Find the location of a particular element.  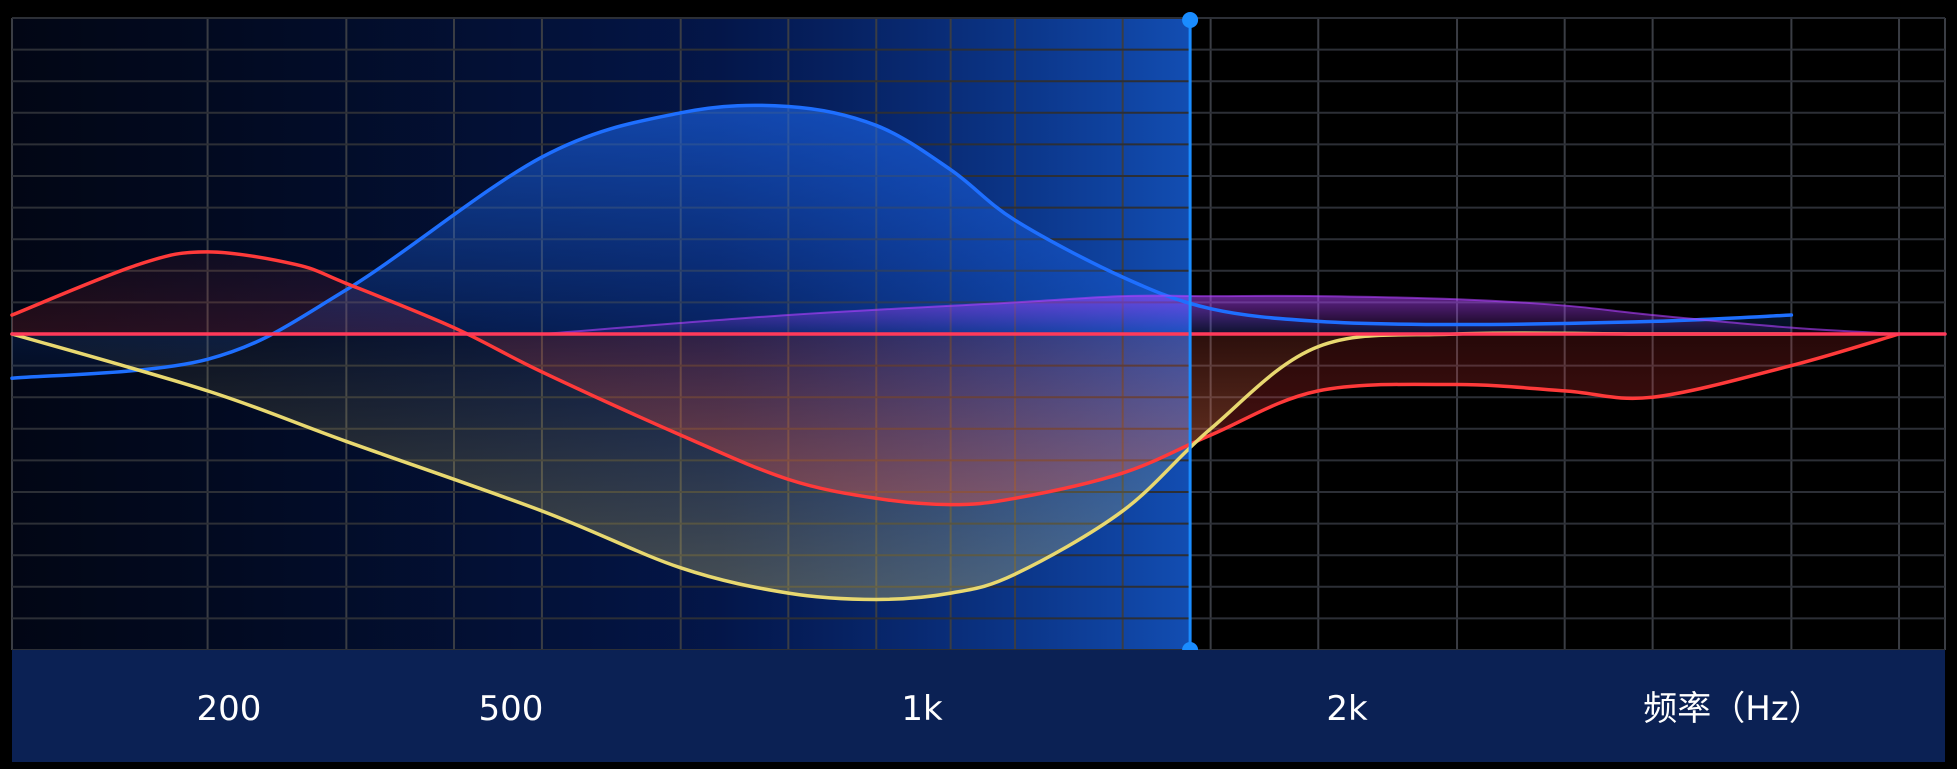

cursor-handle-top is located at coordinates (1190, 20).